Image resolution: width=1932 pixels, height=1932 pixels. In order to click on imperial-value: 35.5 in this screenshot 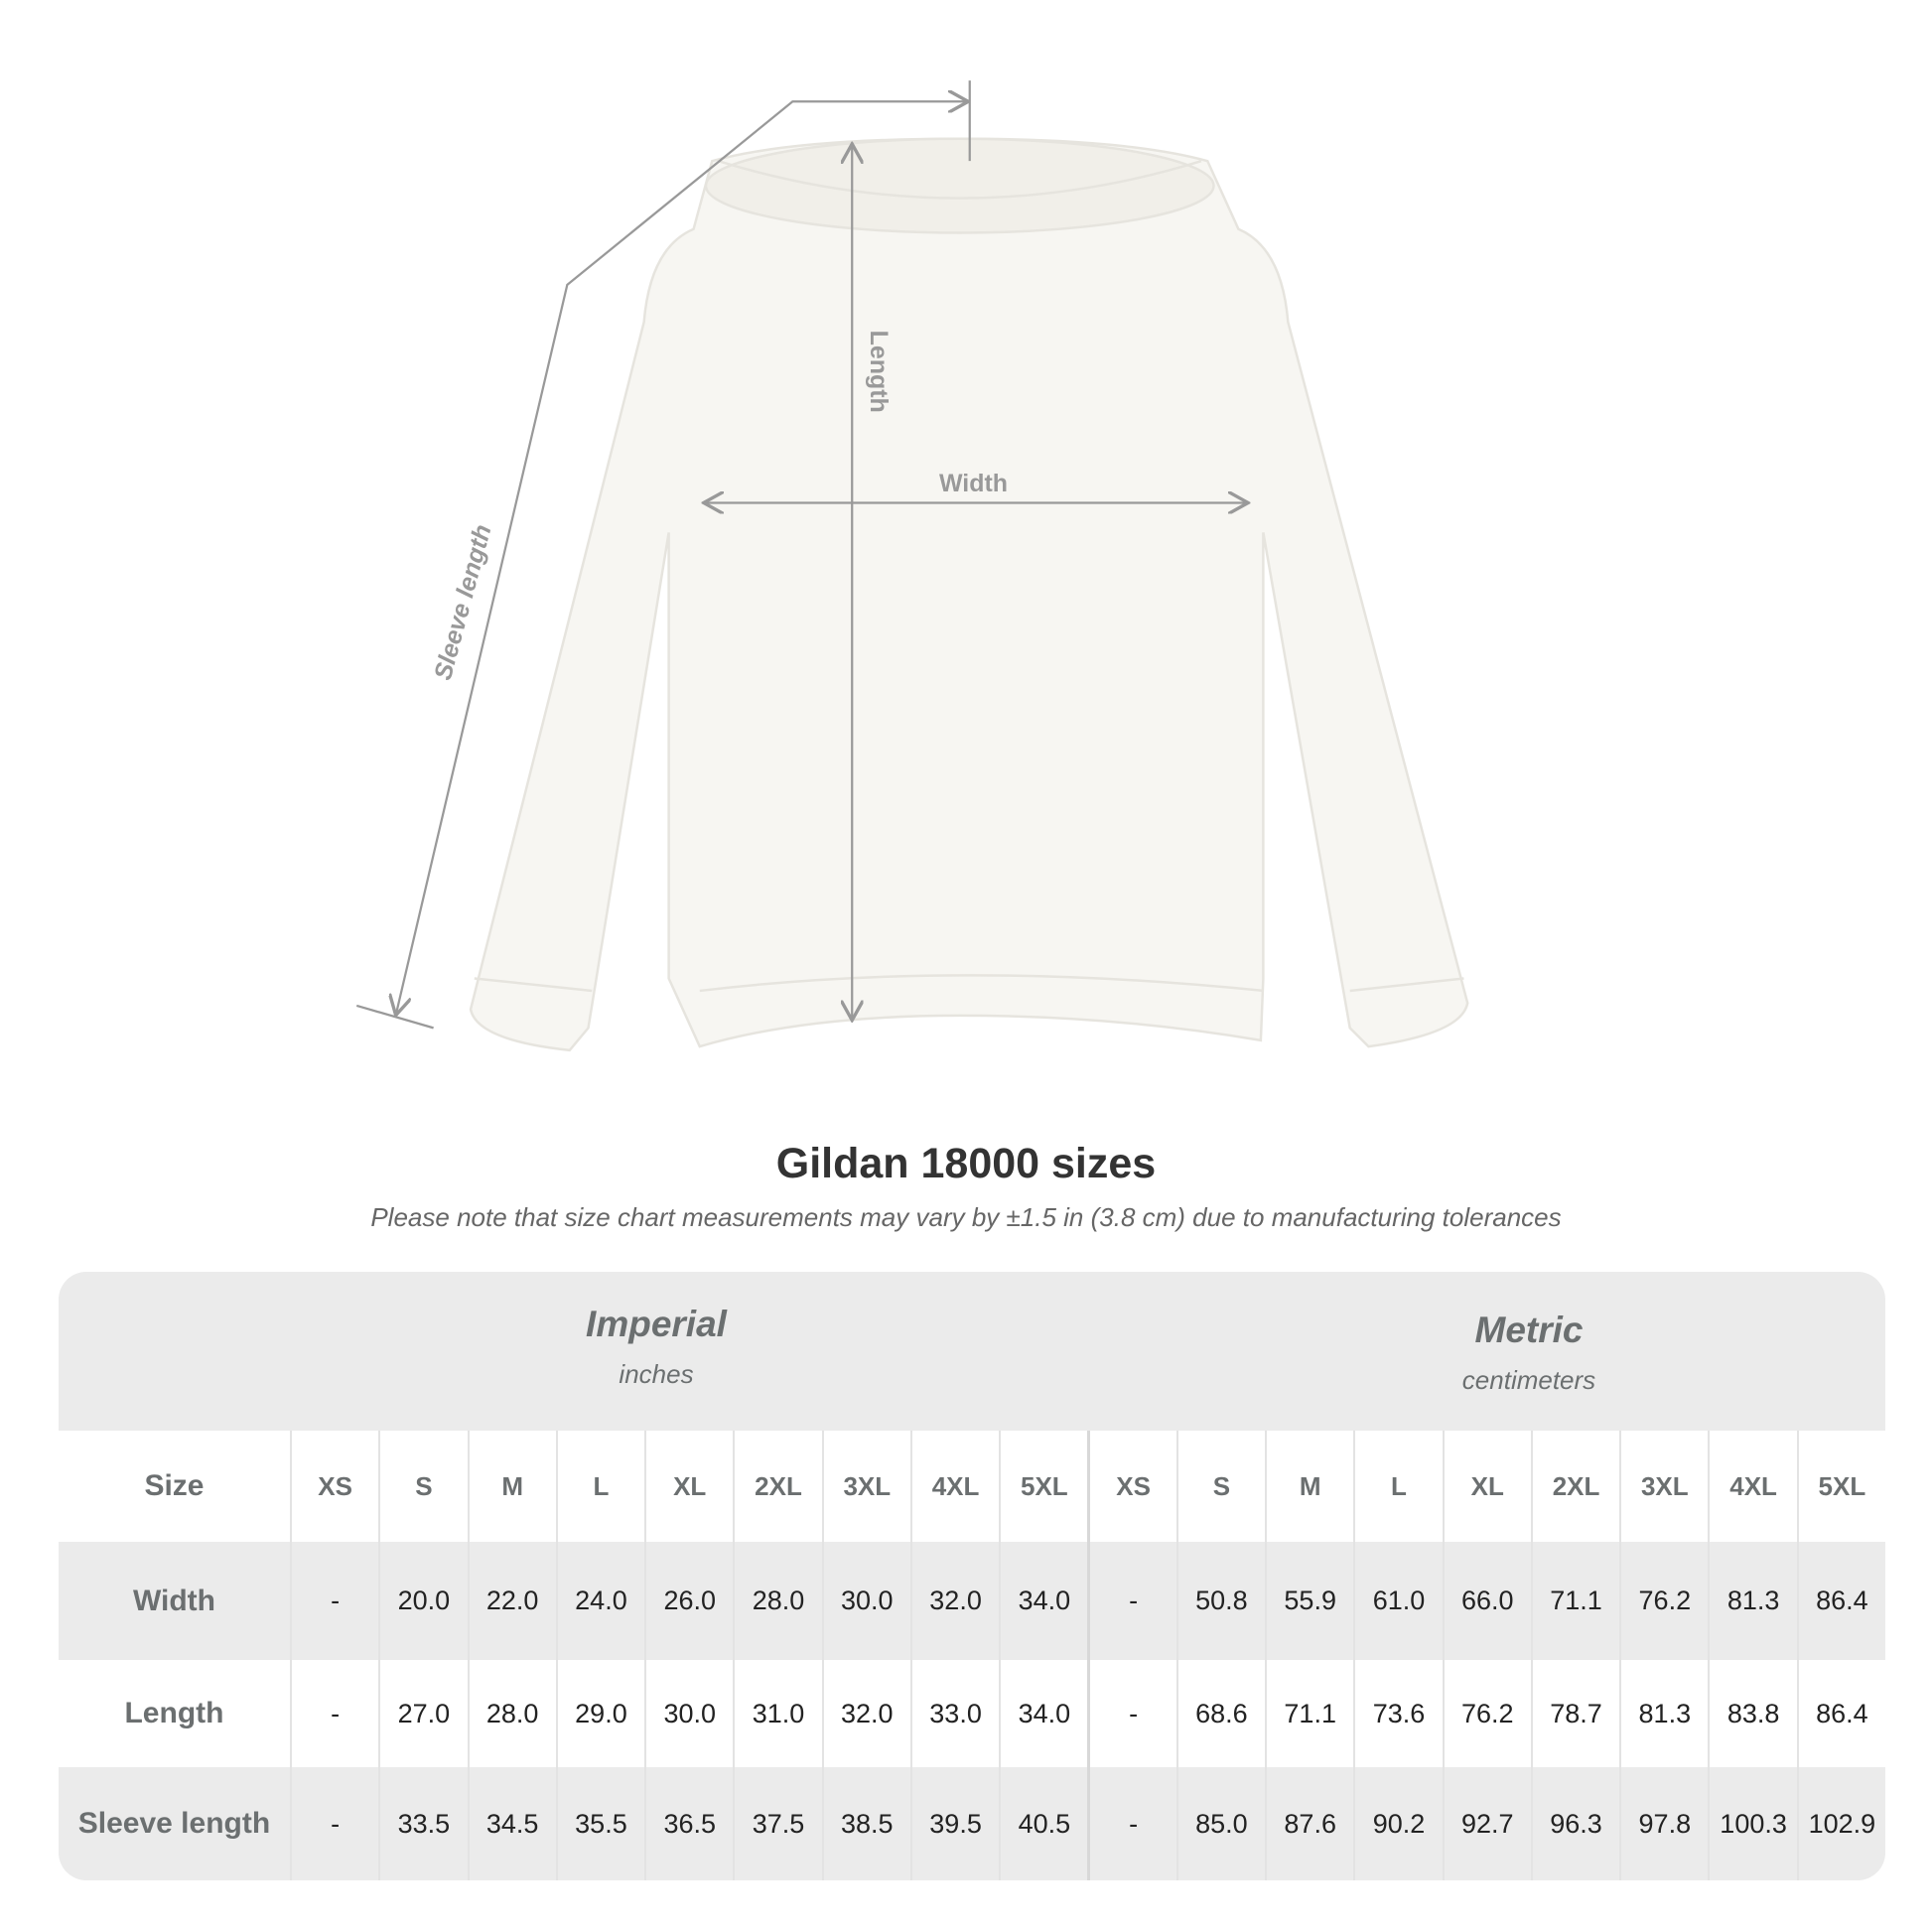, I will do `click(599, 1823)`.